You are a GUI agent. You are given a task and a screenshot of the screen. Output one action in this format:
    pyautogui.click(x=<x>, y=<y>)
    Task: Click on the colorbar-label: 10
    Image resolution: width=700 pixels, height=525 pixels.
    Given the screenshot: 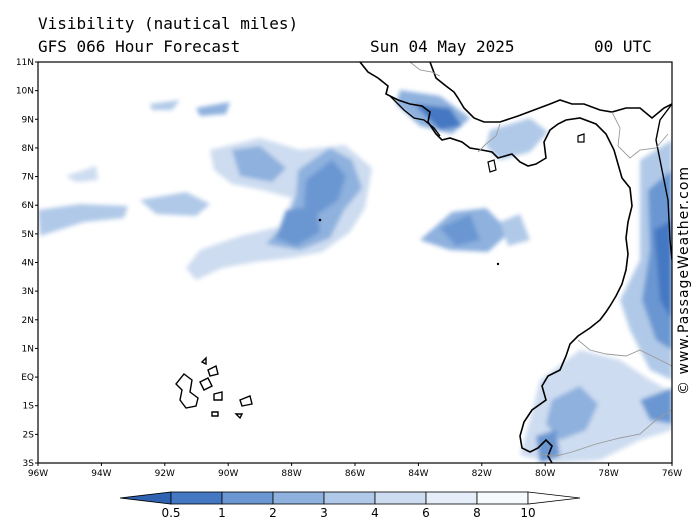 What is the action you would take?
    pyautogui.click(x=527, y=513)
    